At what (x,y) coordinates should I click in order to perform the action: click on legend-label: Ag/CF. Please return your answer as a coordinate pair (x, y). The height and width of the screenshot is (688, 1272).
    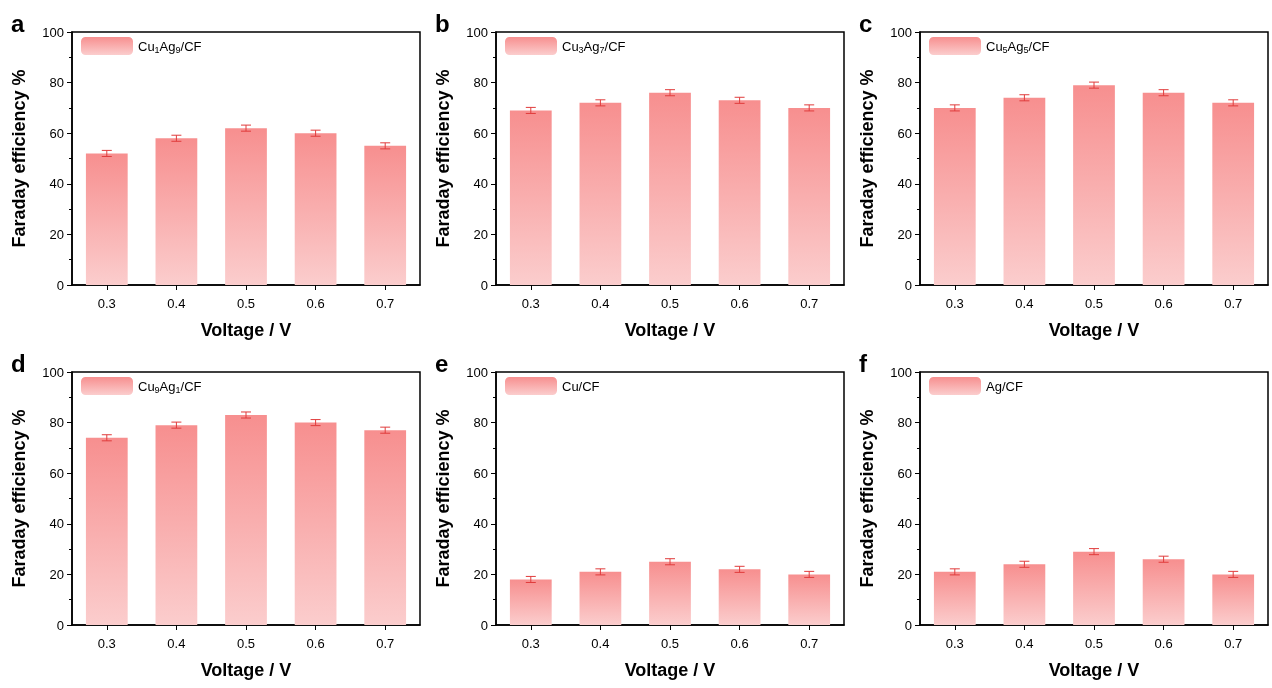
    Looking at the image, I should click on (1004, 386).